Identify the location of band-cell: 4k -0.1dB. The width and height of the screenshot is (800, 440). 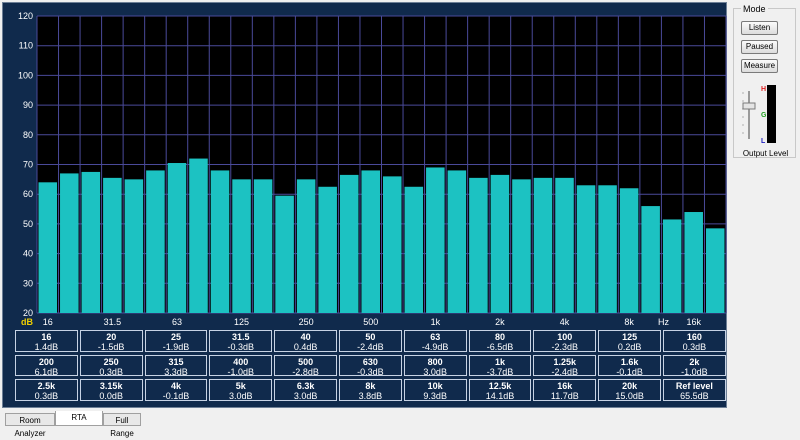
(176, 390).